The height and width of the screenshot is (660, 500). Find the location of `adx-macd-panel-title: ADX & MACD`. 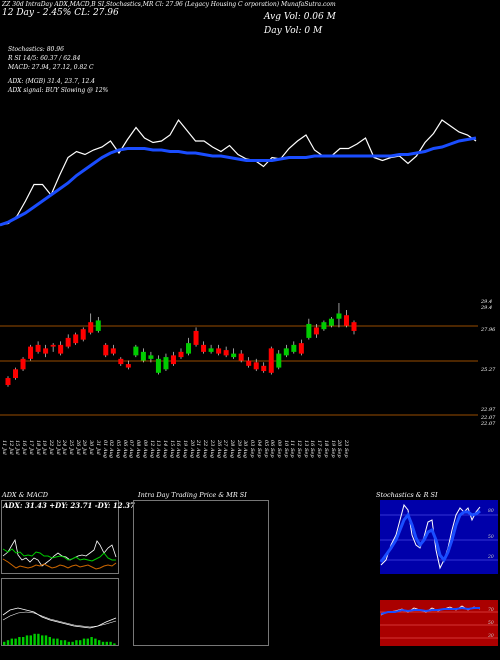

adx-macd-panel-title: ADX & MACD is located at coordinates (25, 495).